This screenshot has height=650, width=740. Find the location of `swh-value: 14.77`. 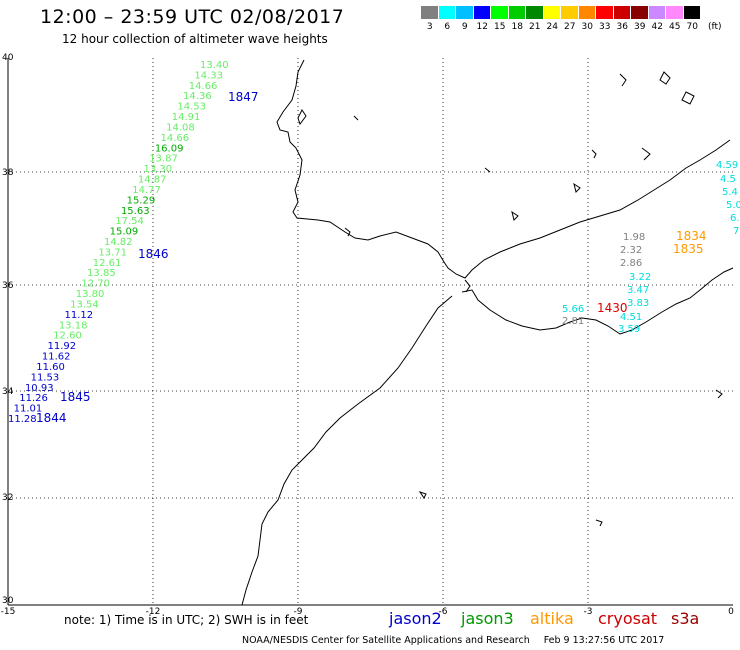

swh-value: 14.77 is located at coordinates (146, 190).